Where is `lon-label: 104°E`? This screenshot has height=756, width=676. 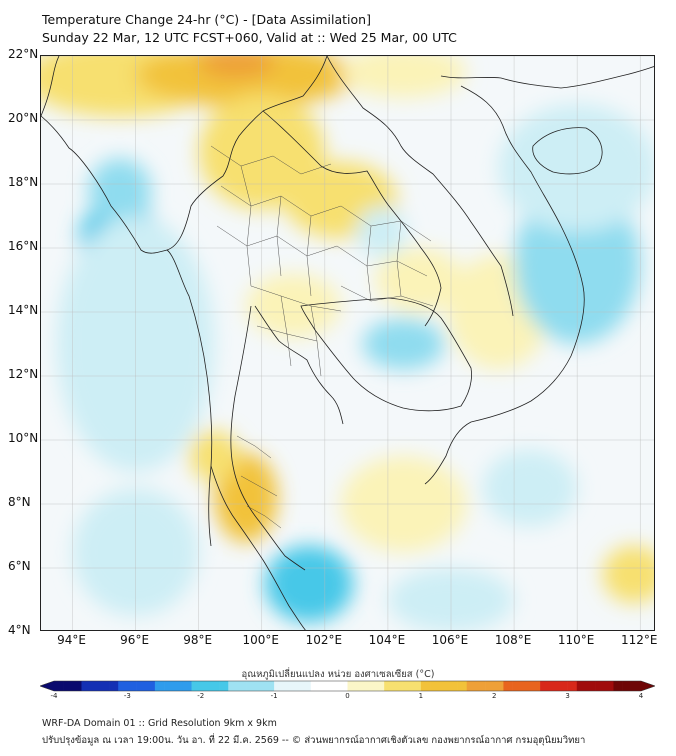 lon-label: 104°E is located at coordinates (387, 640).